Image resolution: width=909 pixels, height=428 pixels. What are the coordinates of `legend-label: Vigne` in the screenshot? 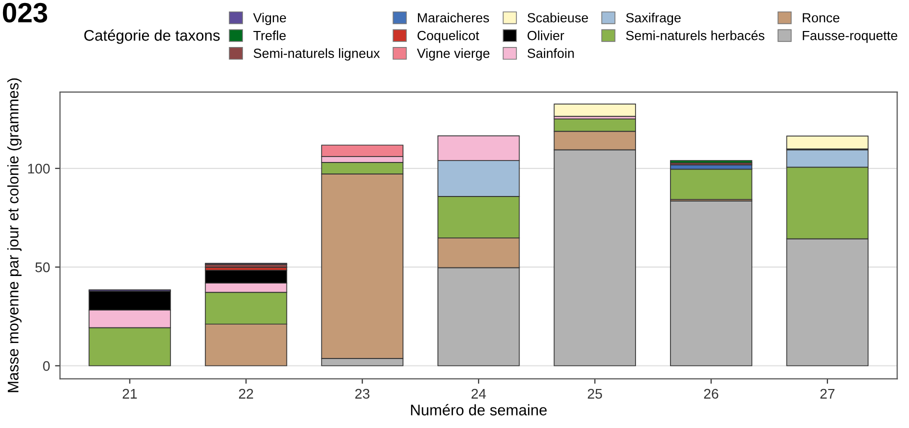 It's located at (269, 19).